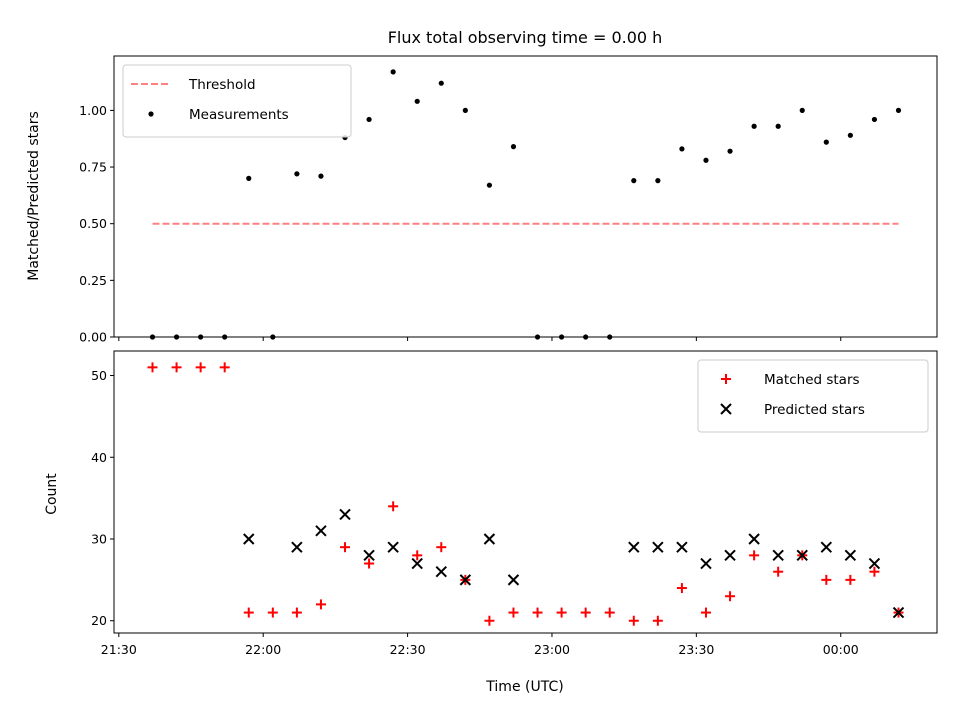 This screenshot has width=960, height=720. I want to click on bottom-series-1-point-13-b, so click(465, 580).